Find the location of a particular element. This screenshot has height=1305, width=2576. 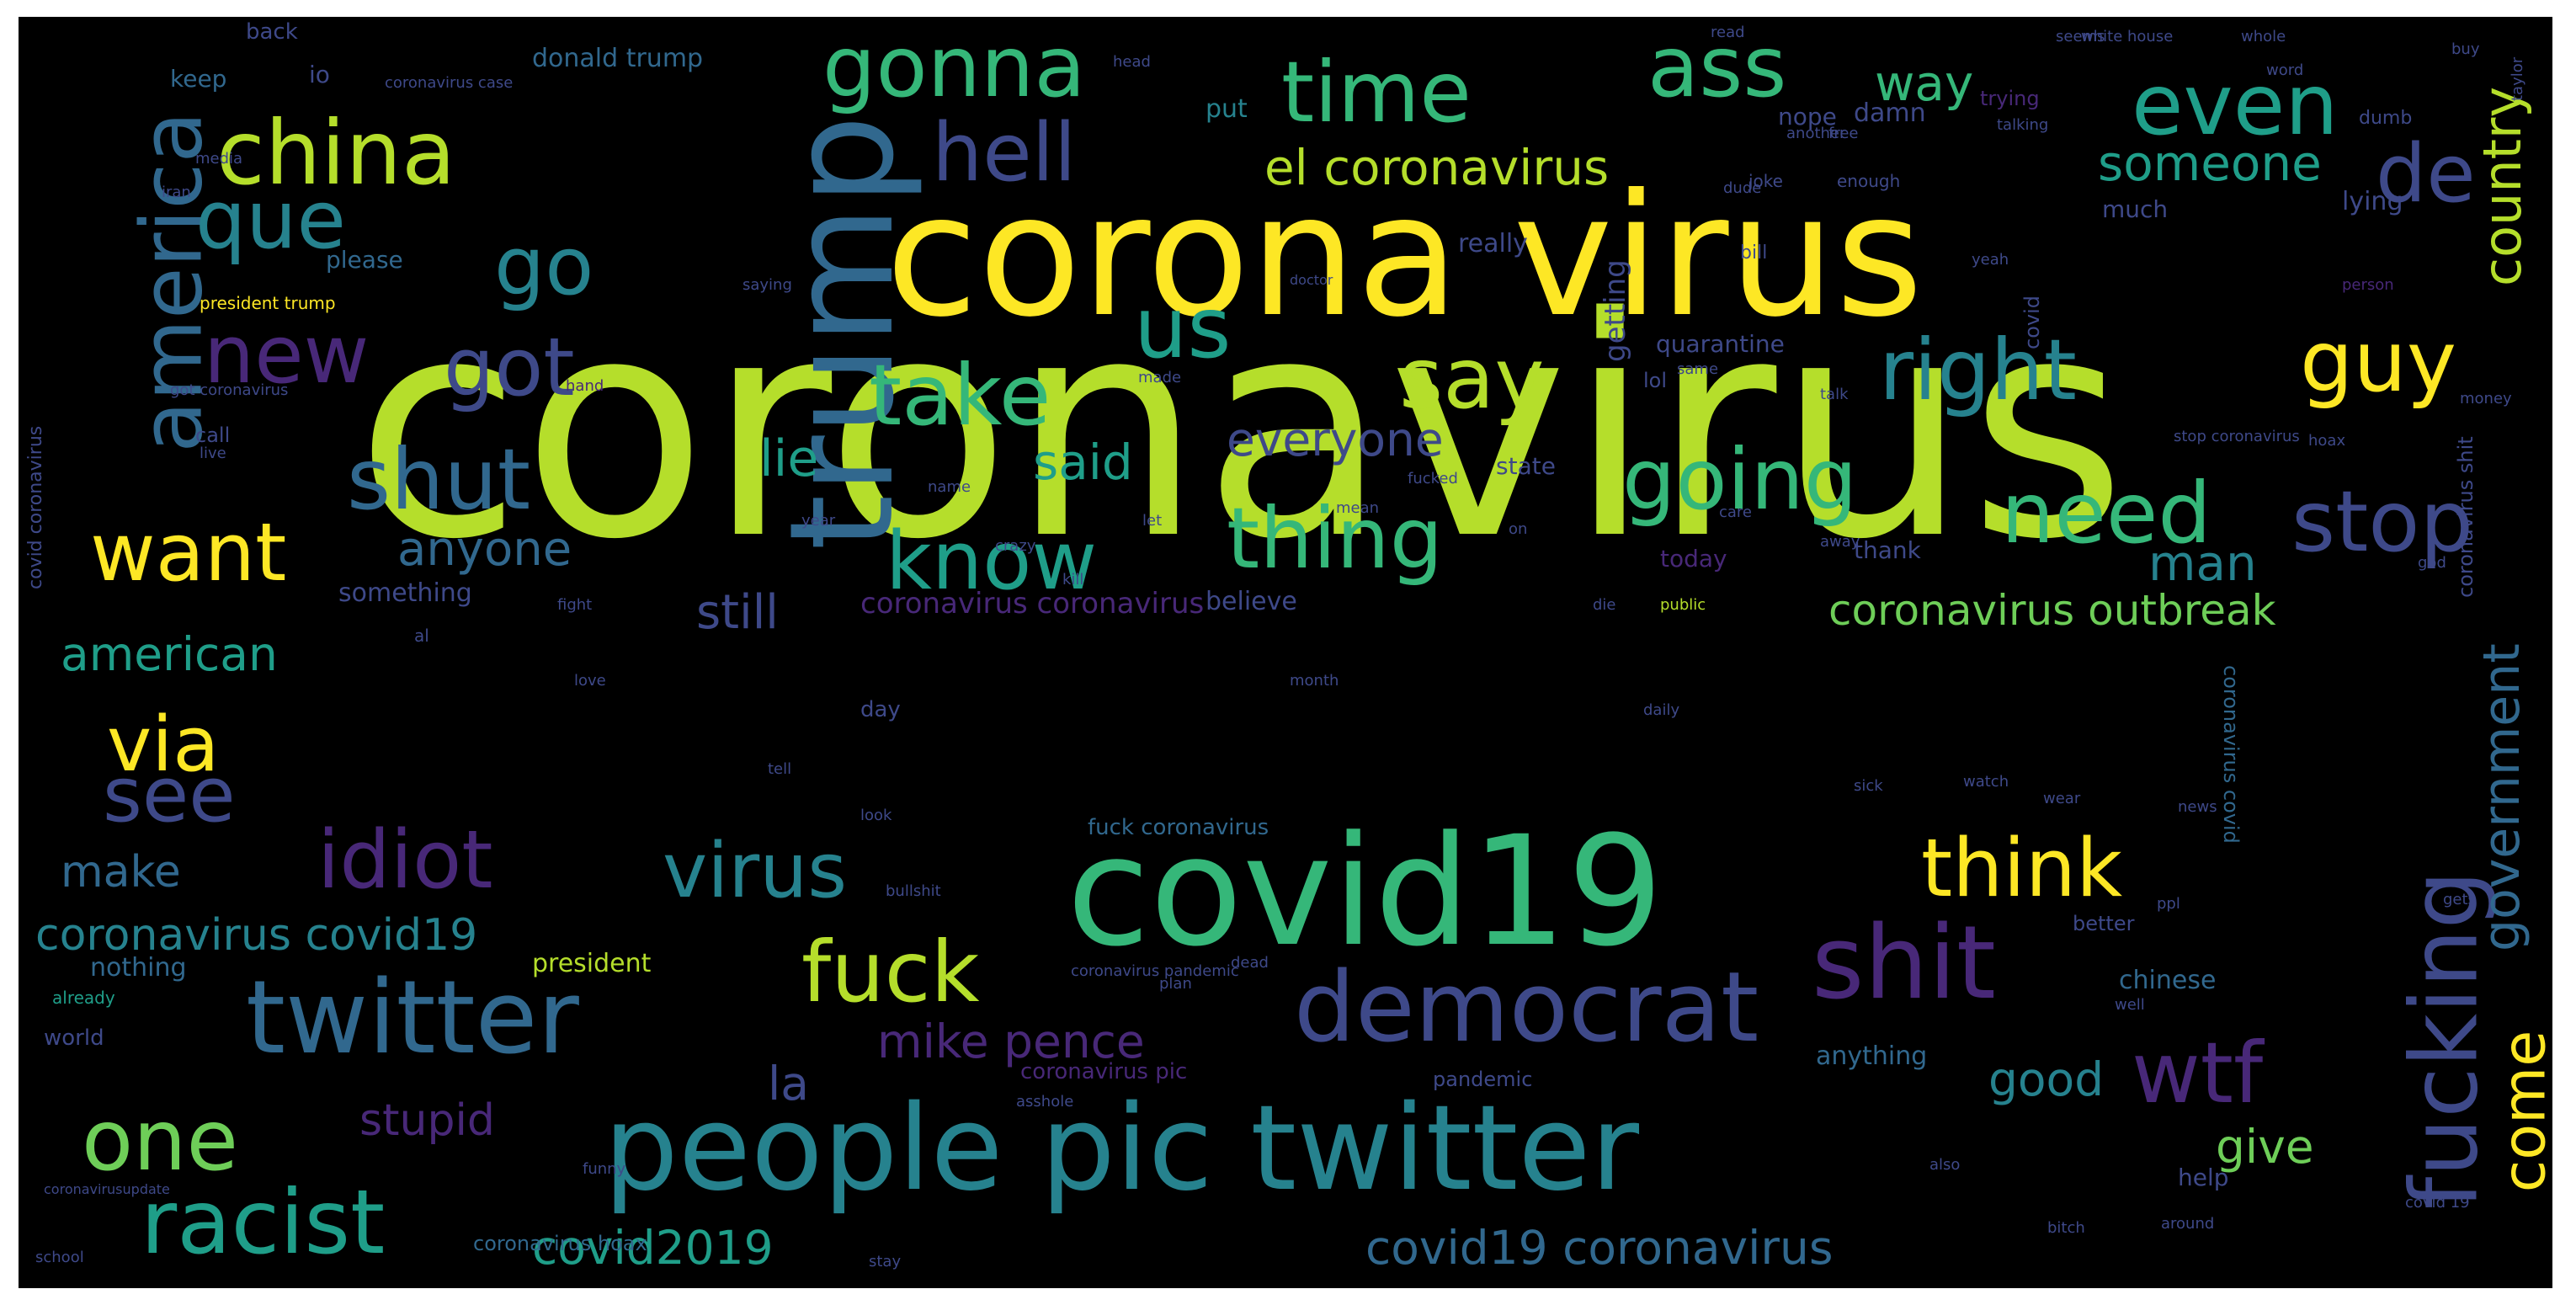

word: american is located at coordinates (169, 654).